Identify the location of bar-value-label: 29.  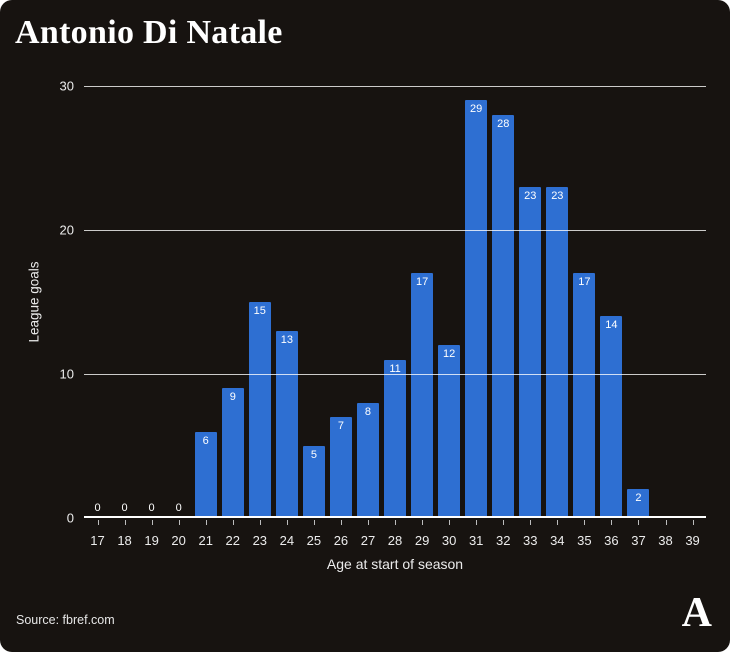
(476, 109).